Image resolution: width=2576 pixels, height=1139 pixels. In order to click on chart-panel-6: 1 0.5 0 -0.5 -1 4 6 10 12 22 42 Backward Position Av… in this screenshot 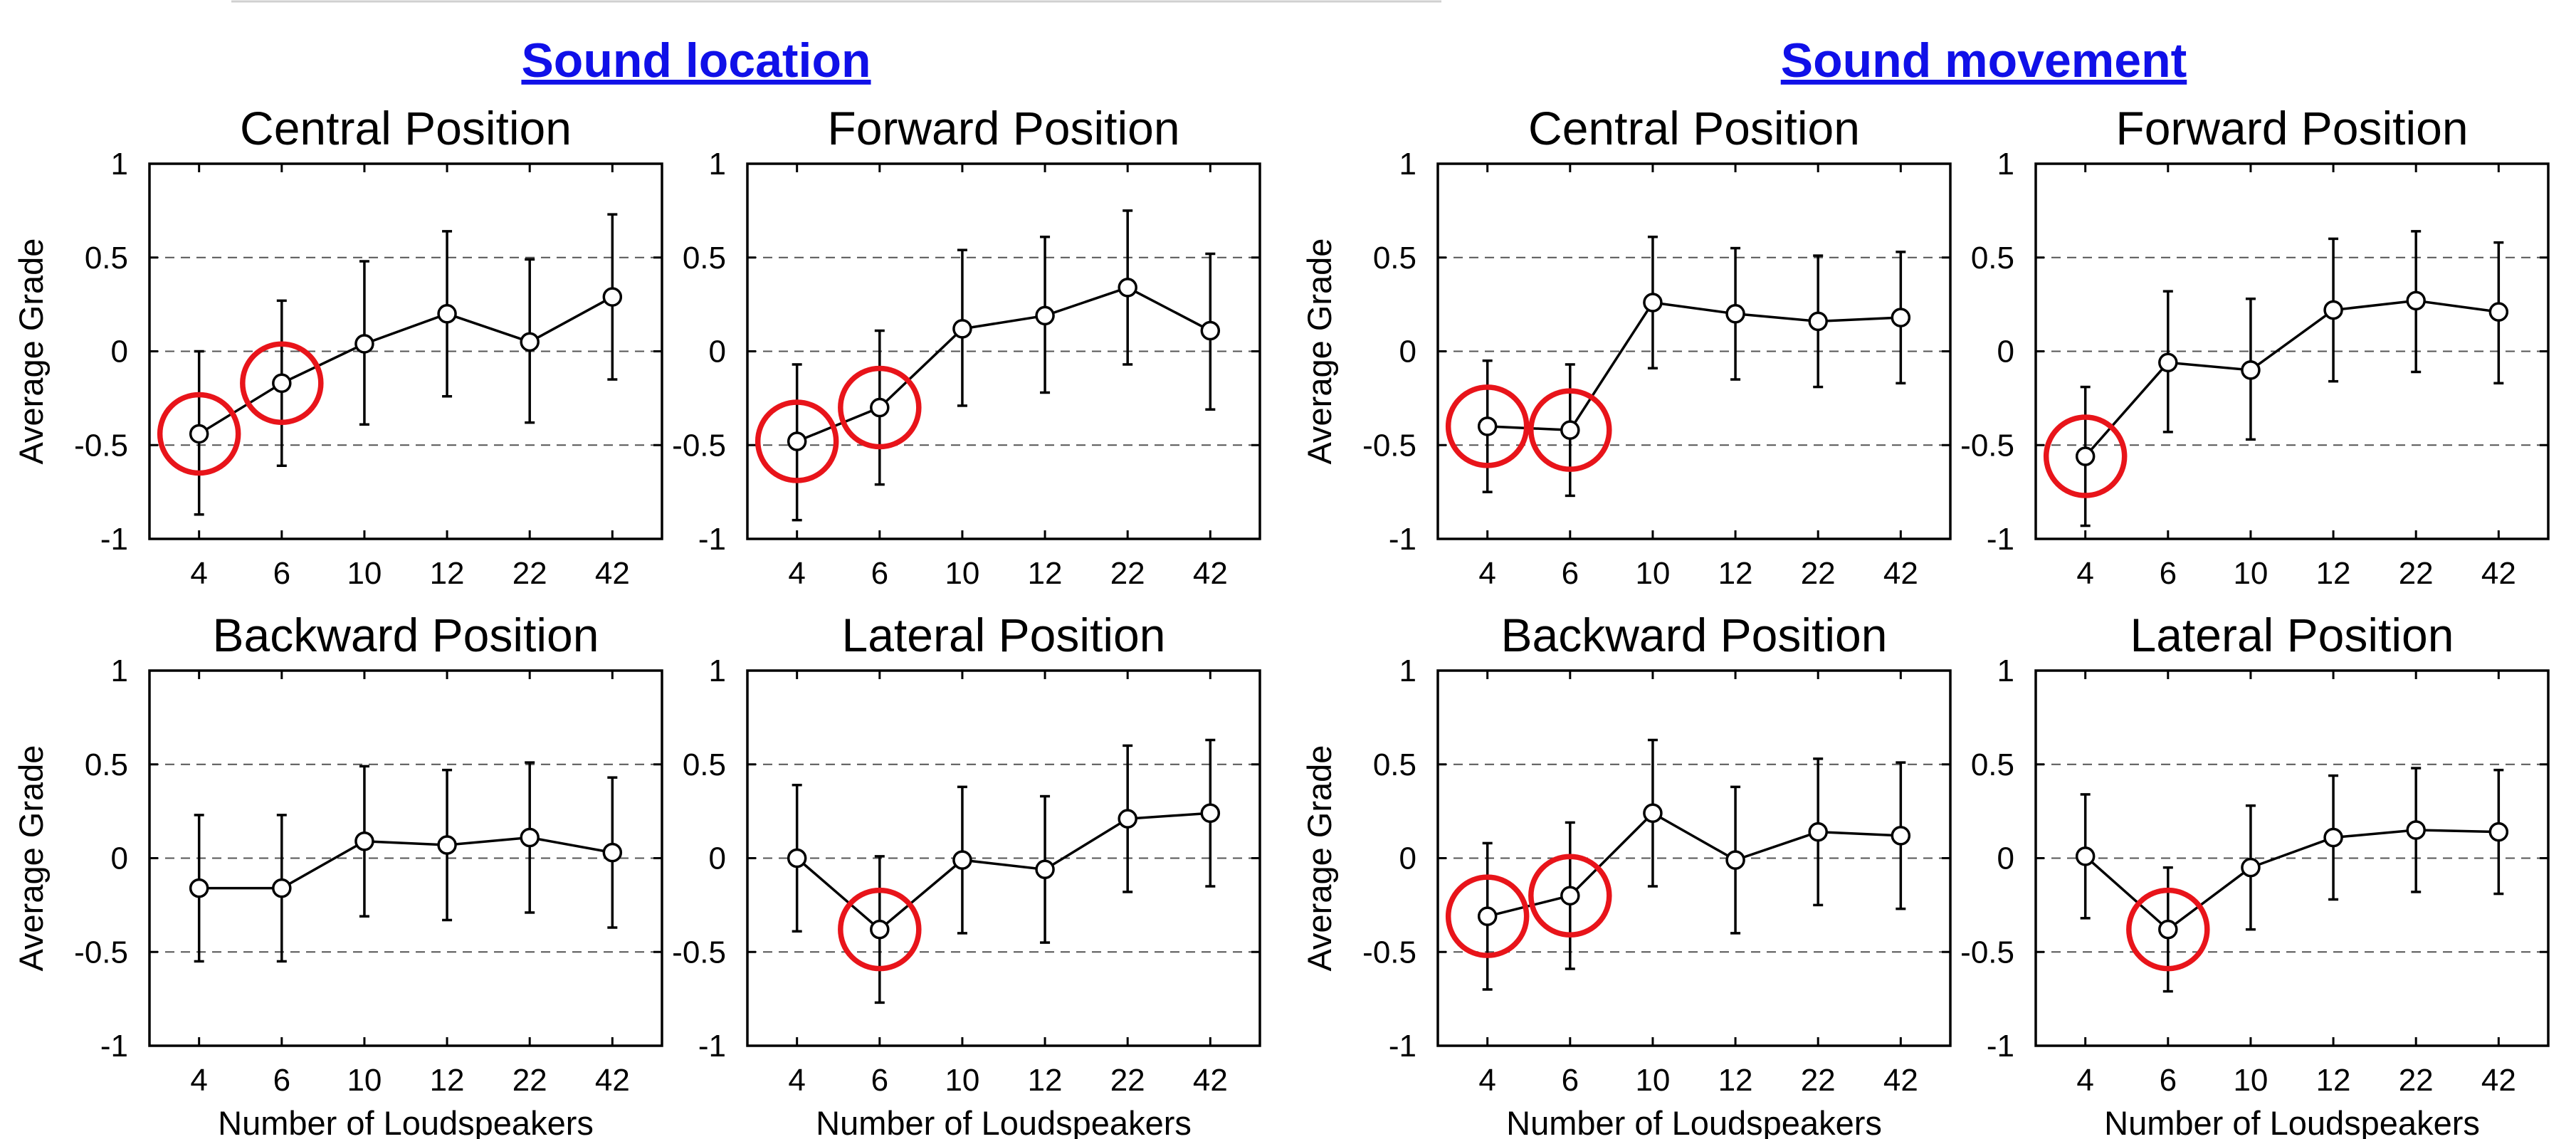, I will do `click(1626, 874)`.